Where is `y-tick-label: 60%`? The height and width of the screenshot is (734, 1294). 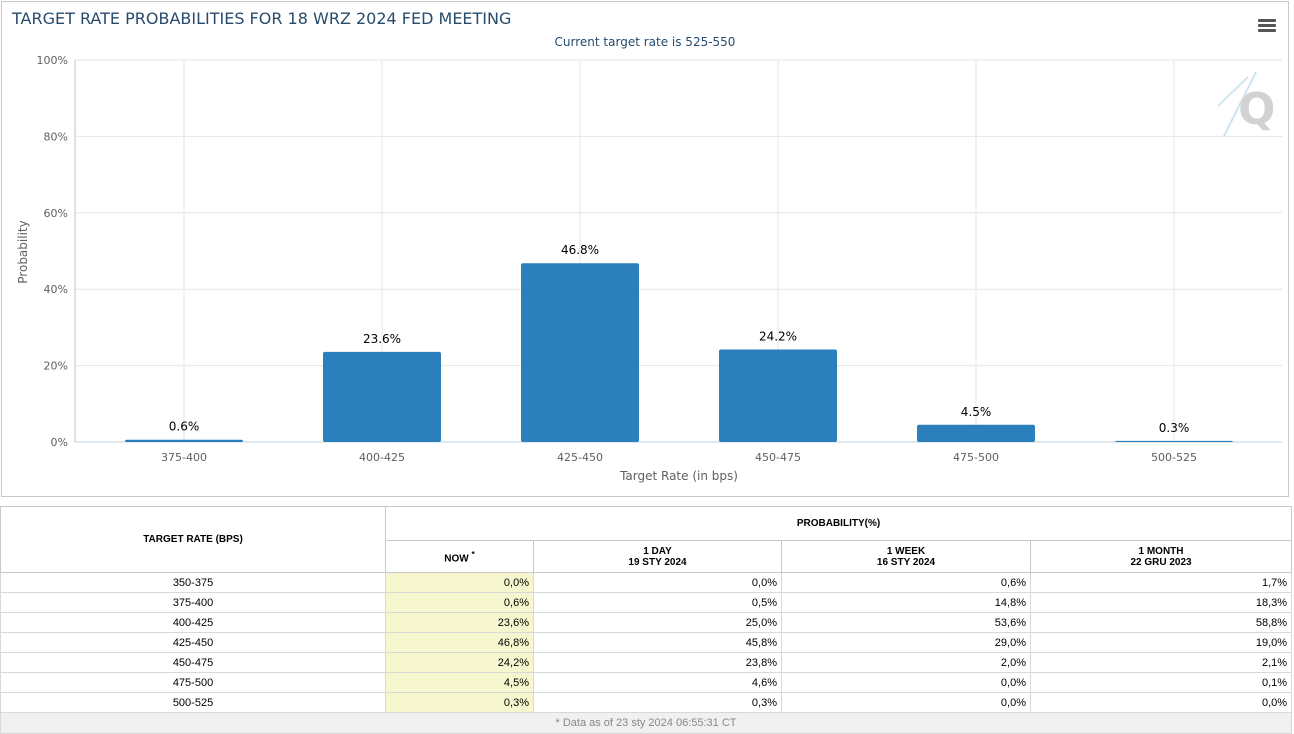 y-tick-label: 60% is located at coordinates (56, 213).